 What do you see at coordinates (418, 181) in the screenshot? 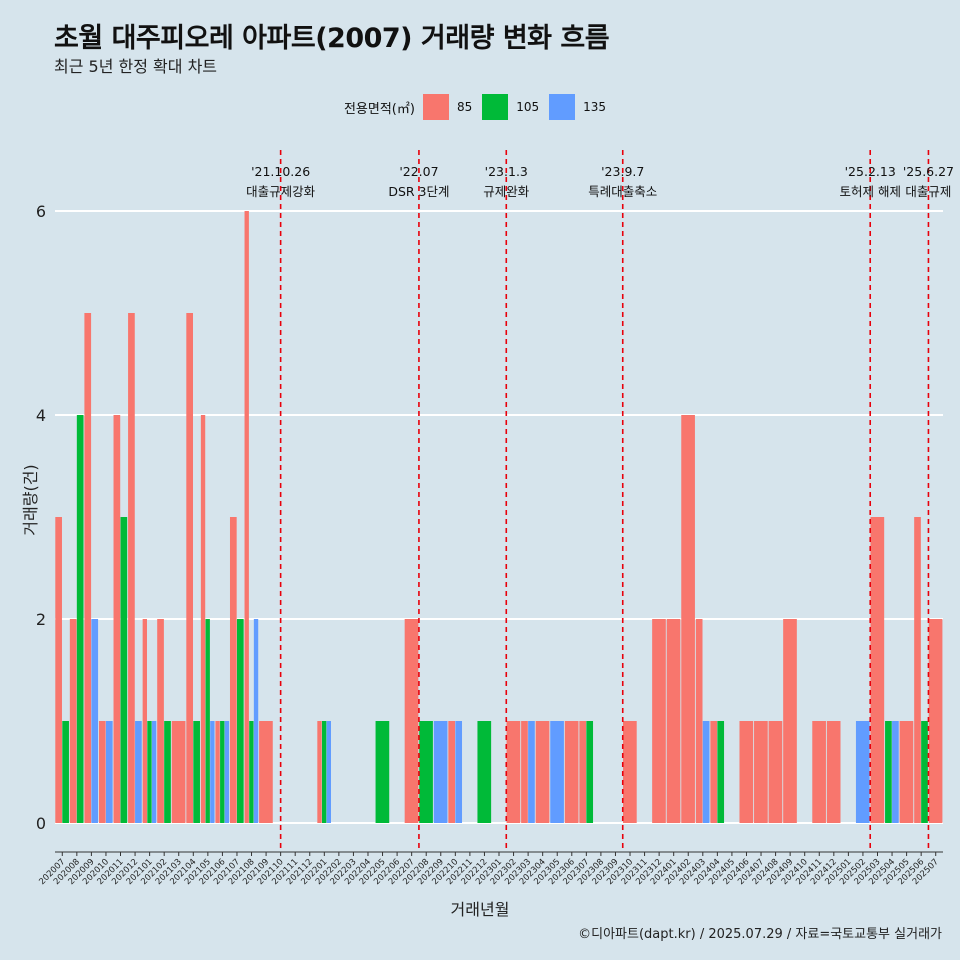
I see `event-label: '22.07 DSR 3단계` at bounding box center [418, 181].